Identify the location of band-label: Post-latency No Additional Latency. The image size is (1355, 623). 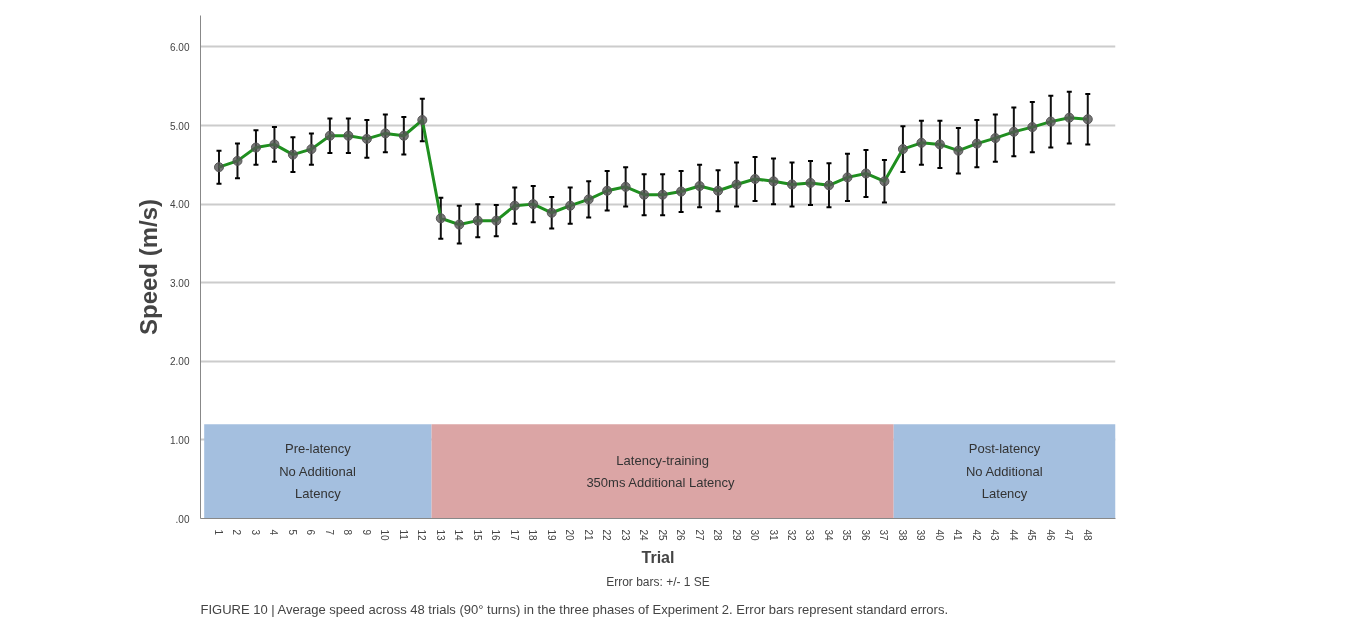
(1004, 471).